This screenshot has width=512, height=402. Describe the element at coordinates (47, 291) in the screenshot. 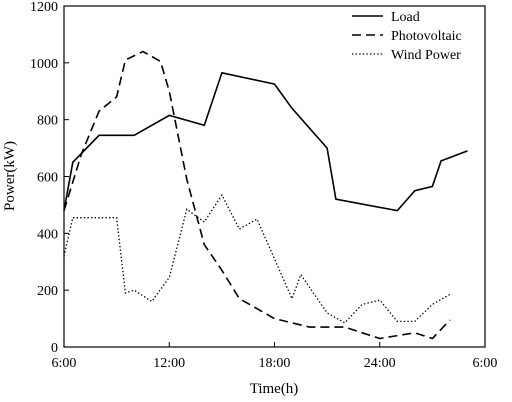

I see `y-tick-label: 200` at that location.